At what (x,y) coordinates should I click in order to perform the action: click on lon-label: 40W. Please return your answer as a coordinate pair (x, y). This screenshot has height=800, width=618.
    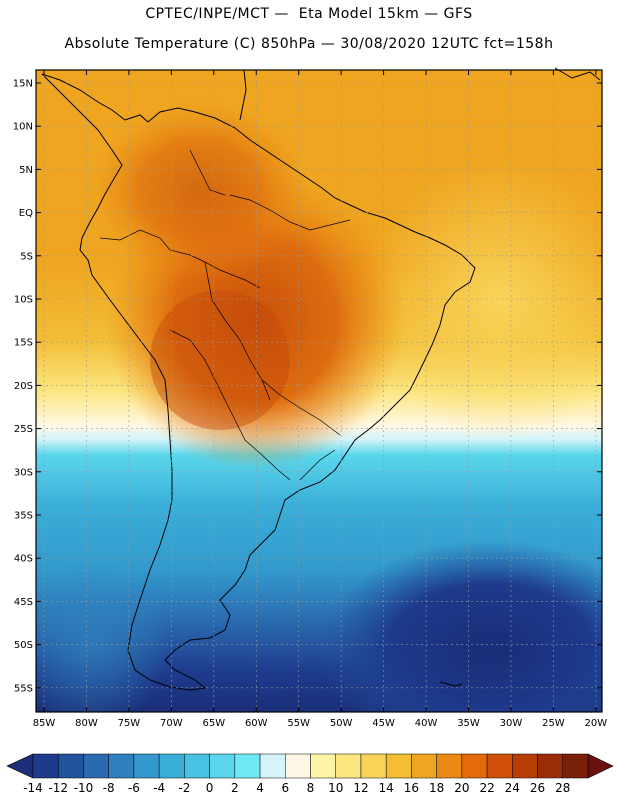
    Looking at the image, I should click on (426, 723).